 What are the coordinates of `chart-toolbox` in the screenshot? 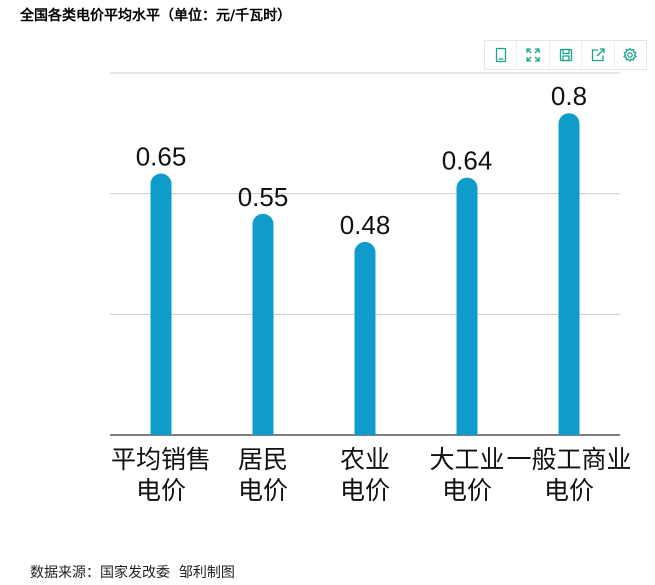 It's located at (565, 55).